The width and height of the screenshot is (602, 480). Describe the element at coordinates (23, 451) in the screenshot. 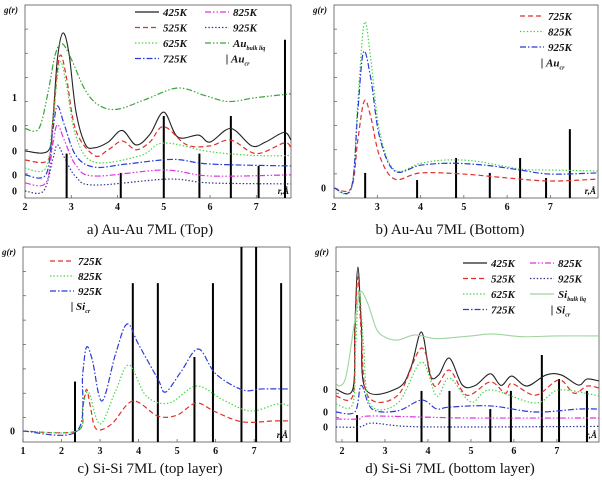

I see `x-tick-label: 1` at that location.